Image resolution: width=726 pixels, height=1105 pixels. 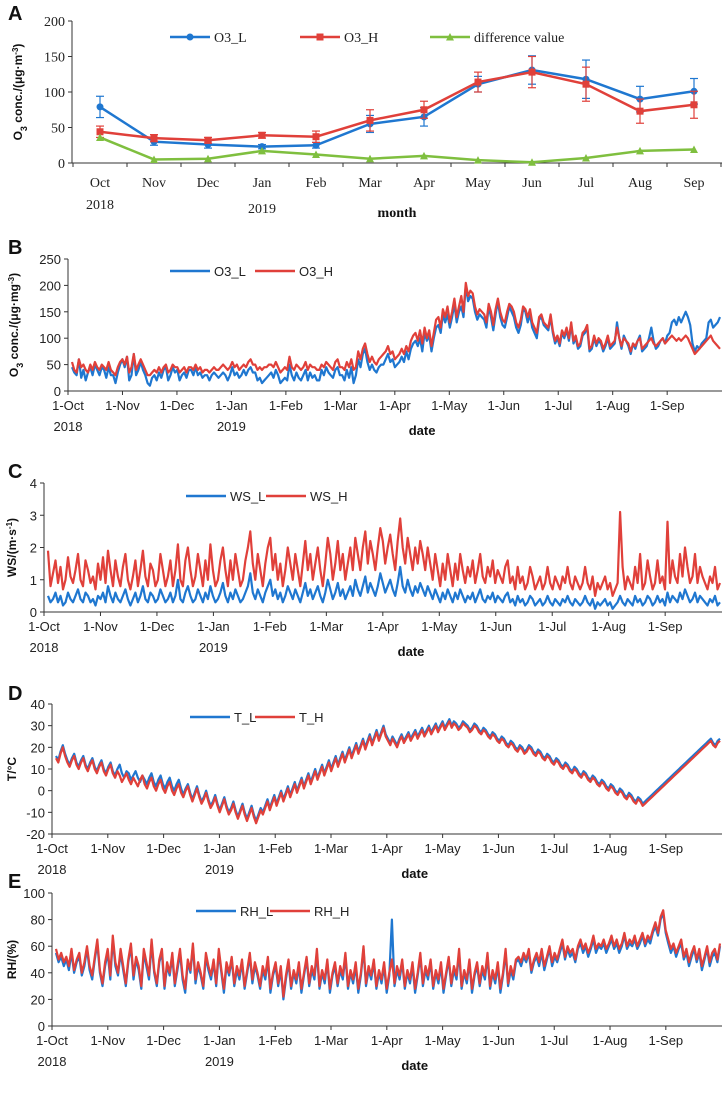 What do you see at coordinates (15, 472) in the screenshot?
I see `panel-letter: C` at bounding box center [15, 472].